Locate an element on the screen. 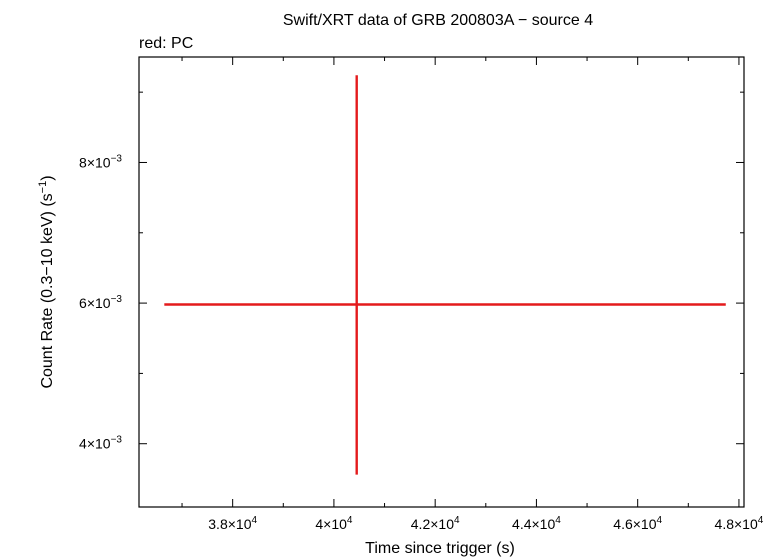 The width and height of the screenshot is (781, 558). x-axis-label: Time since trigger (s) is located at coordinates (440, 548).